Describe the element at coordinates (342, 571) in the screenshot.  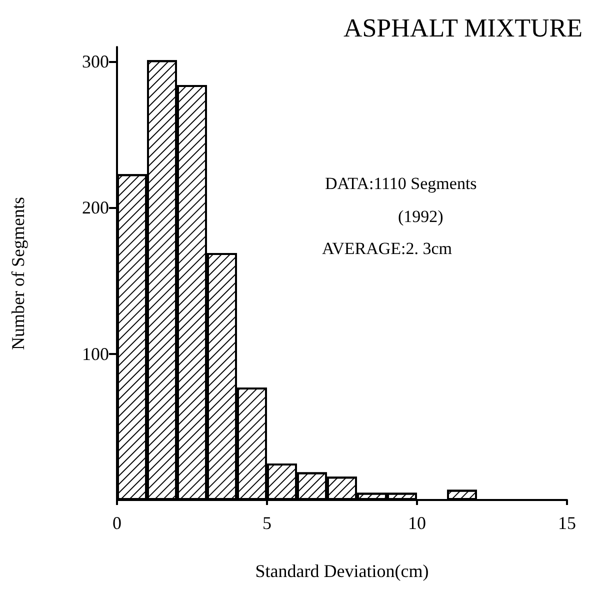
I see `x-axis-title: Standard Deviation(cm)` at that location.